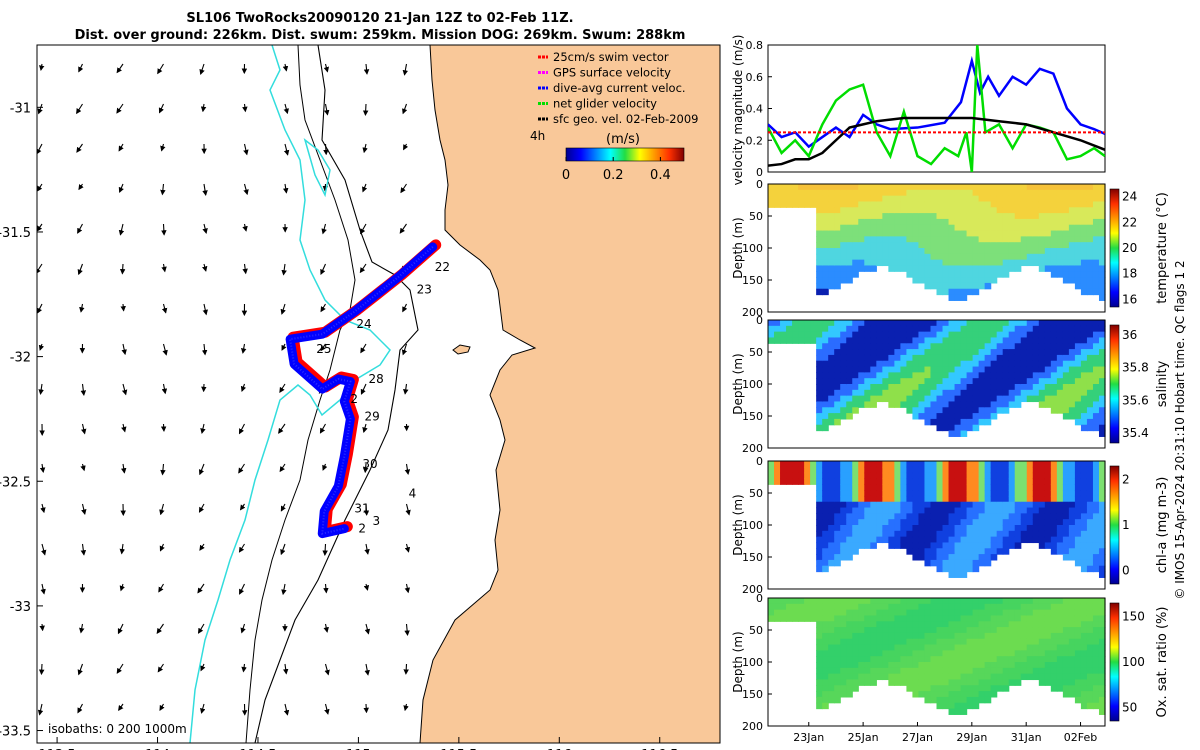  I want to click on section-y-tick-label: 0, so click(759, 320).